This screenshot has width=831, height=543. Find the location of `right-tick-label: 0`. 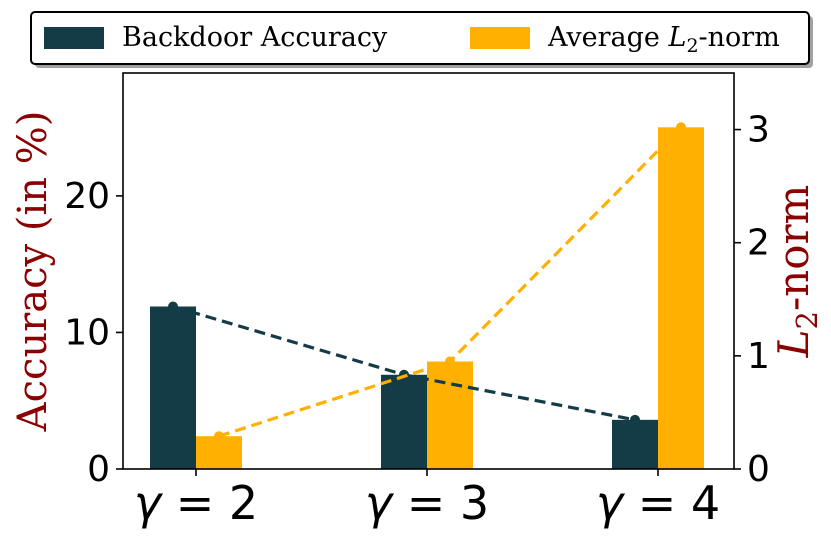

right-tick-label: 0 is located at coordinates (758, 469).